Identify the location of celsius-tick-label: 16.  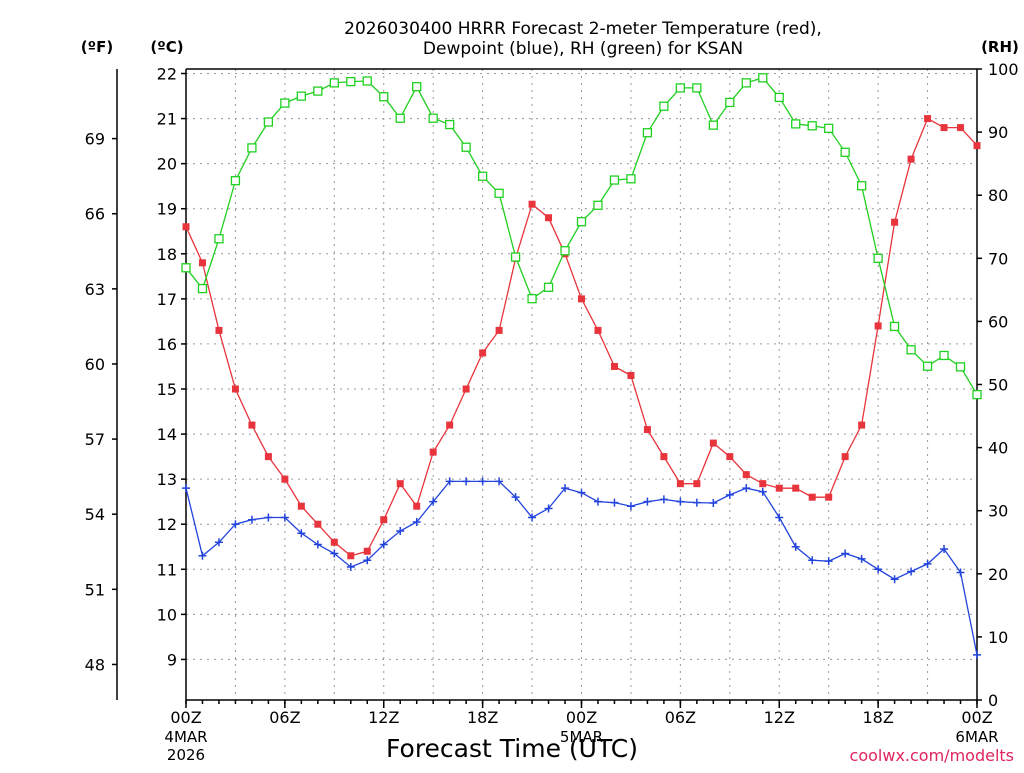
(167, 344).